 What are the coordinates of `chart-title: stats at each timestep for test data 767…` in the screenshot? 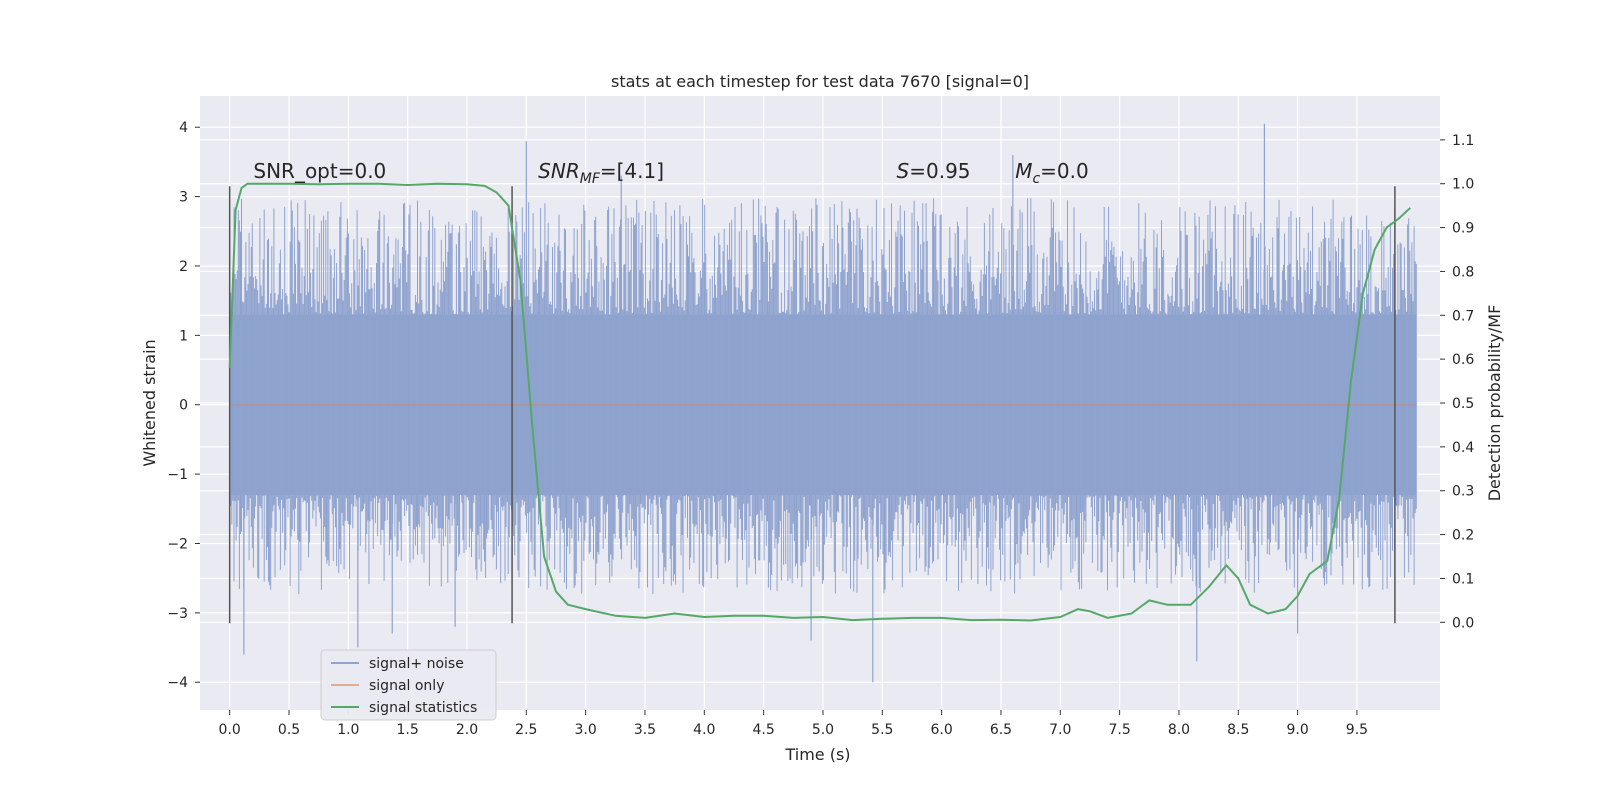 It's located at (820, 81).